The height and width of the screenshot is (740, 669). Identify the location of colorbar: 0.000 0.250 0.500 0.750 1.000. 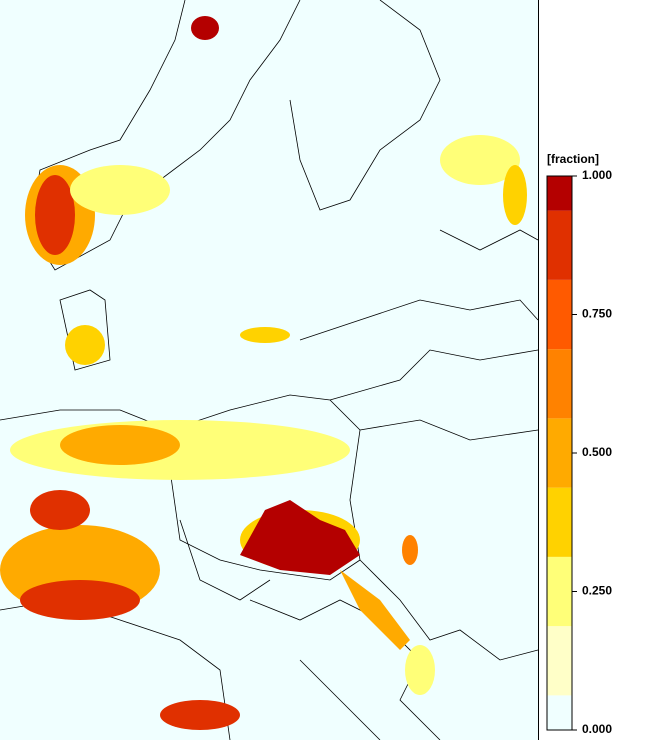
(579, 452).